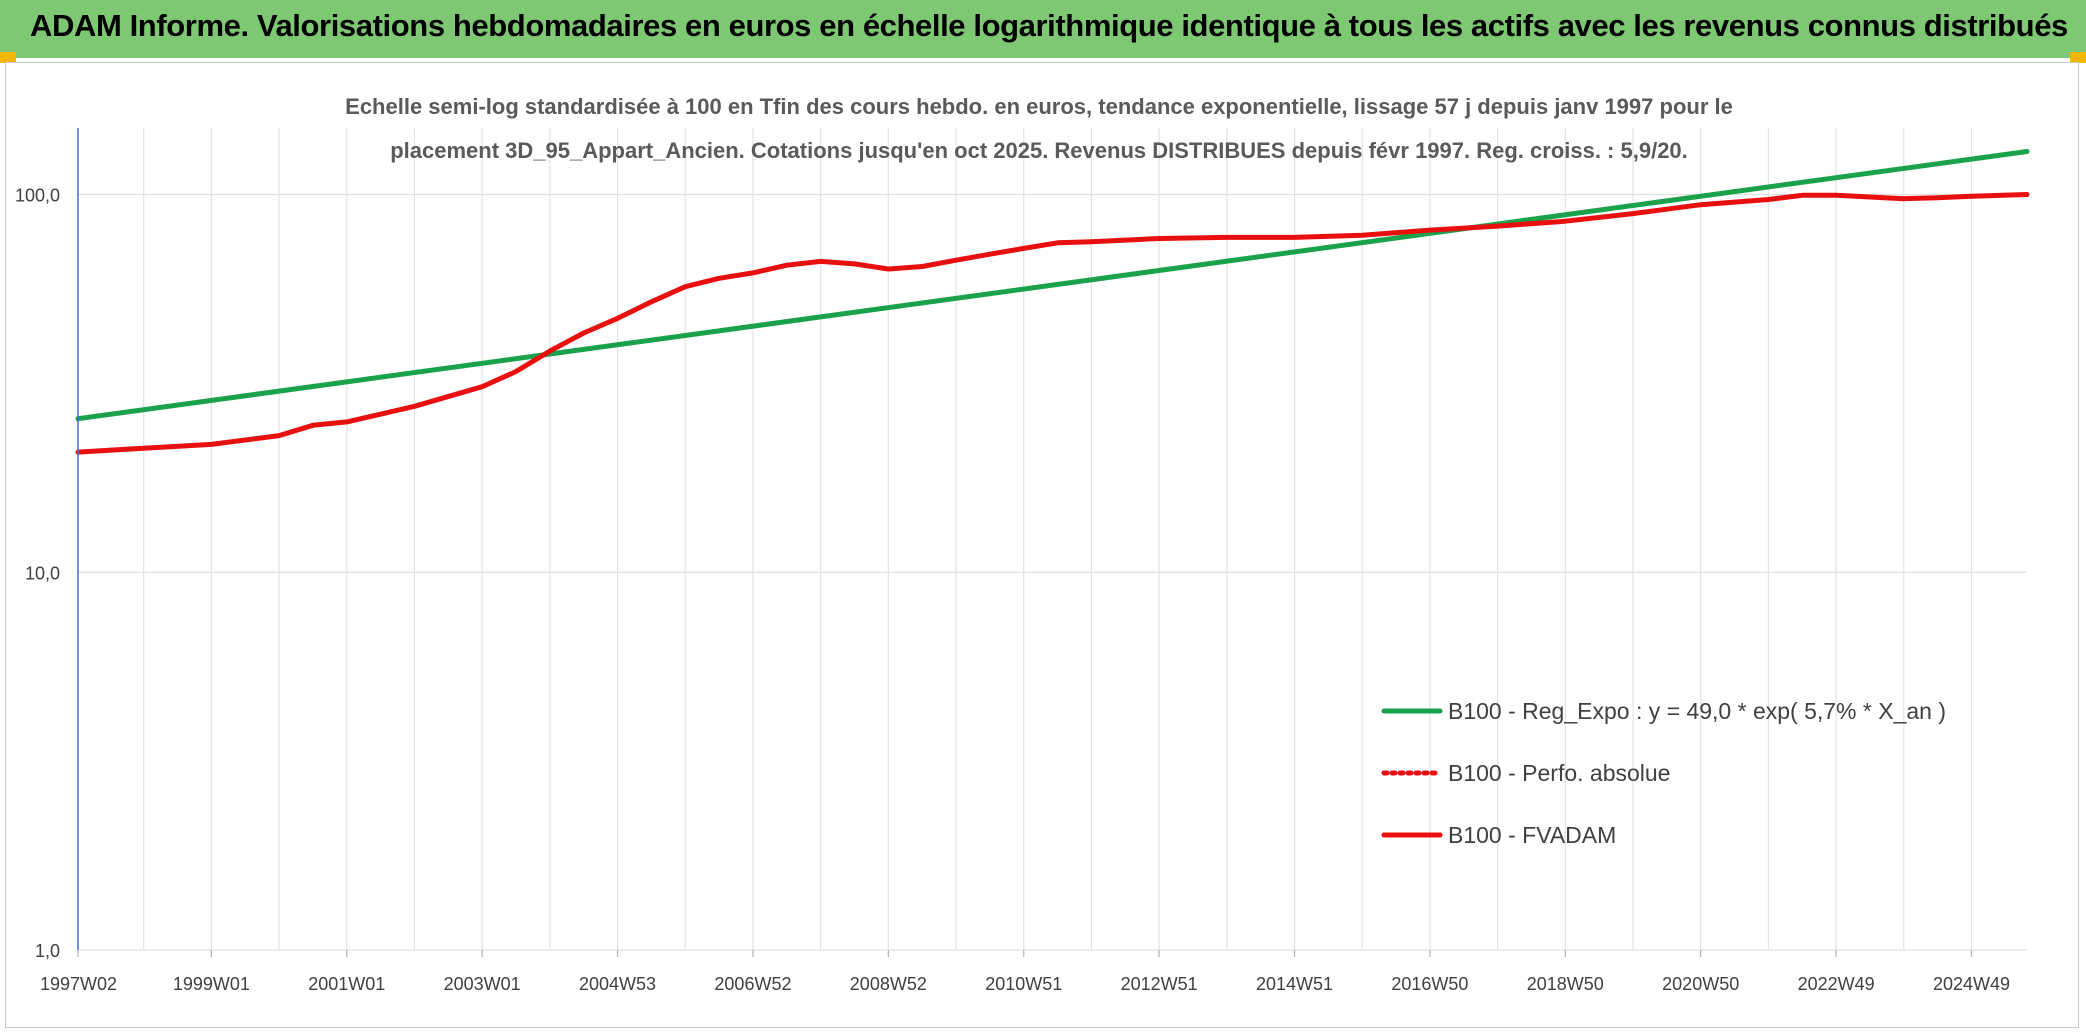  What do you see at coordinates (1700, 984) in the screenshot?
I see `x-tick-label: 2020W50` at bounding box center [1700, 984].